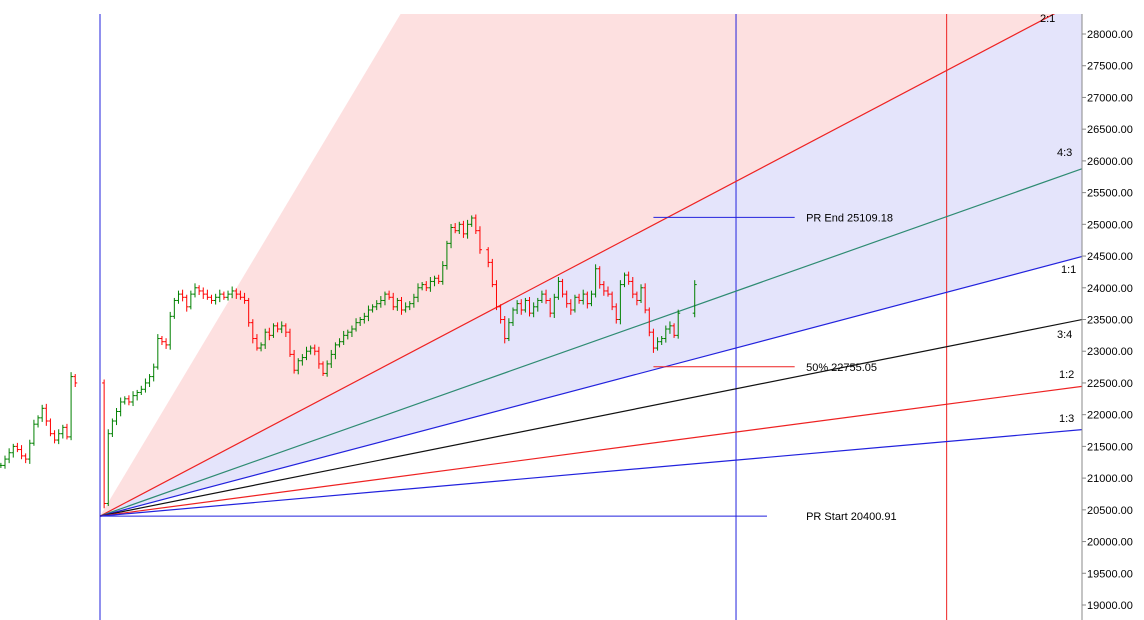 The width and height of the screenshot is (1144, 620). What do you see at coordinates (1066, 419) in the screenshot?
I see `fan-ray-label: 1:3` at bounding box center [1066, 419].